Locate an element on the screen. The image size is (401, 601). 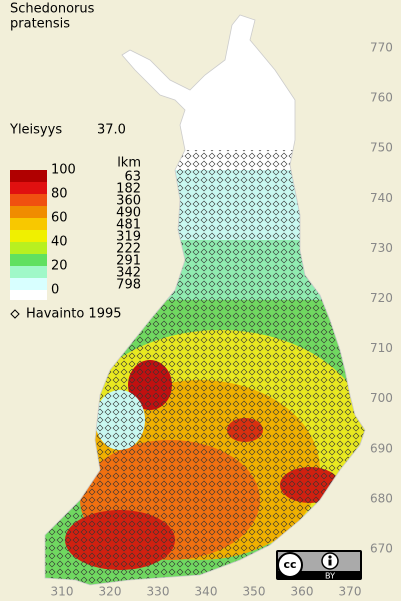
y-tick-label: 690 is located at coordinates (381, 448).